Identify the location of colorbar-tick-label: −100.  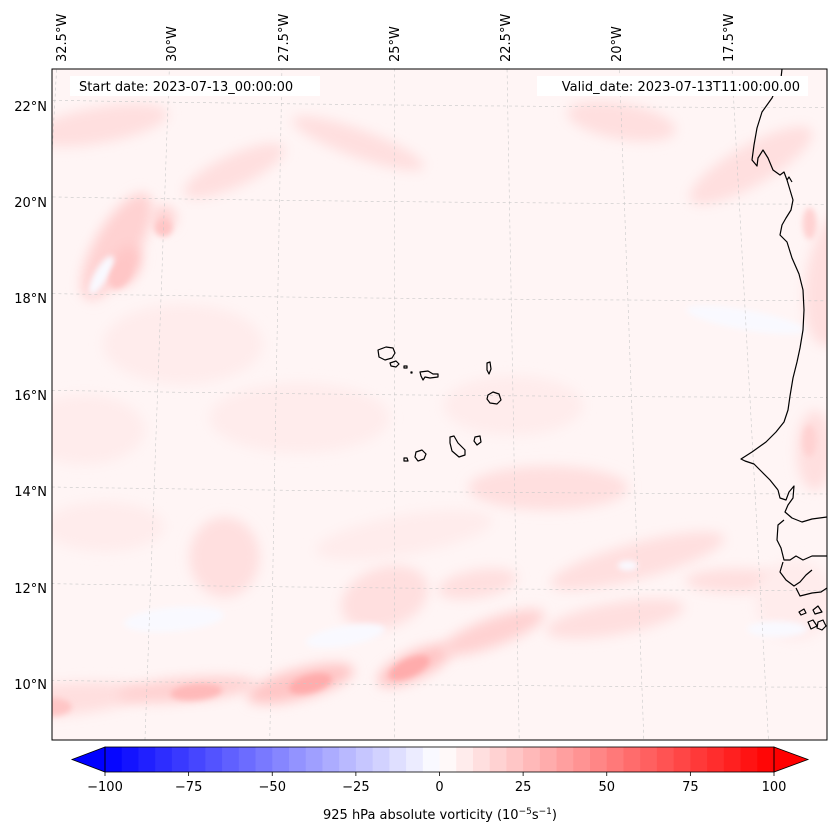
(105, 787).